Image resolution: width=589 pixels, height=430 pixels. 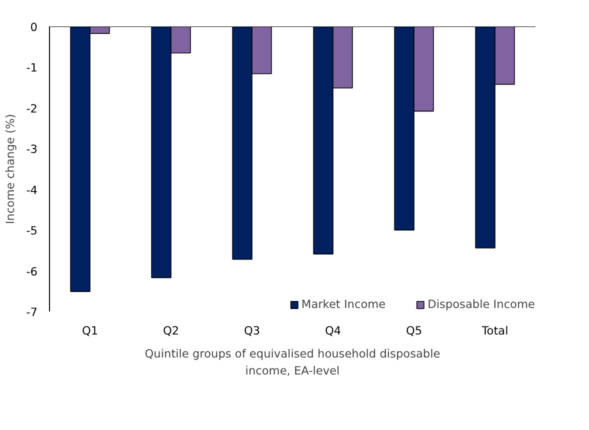 I want to click on y-tick-label: -6, so click(x=32, y=271).